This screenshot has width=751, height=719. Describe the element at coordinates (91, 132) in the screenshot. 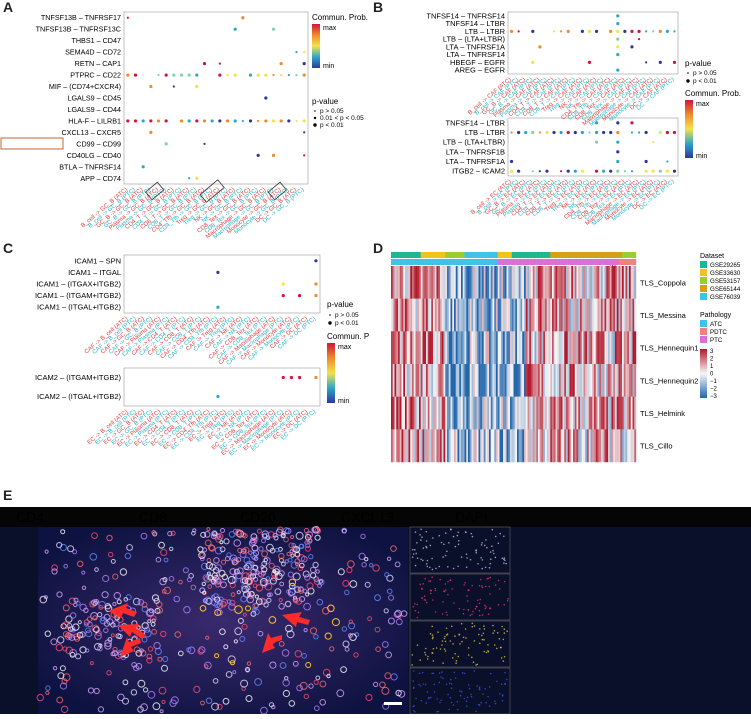

I see `panel-a-row-label-10: CXCL13 – CXCR5` at that location.